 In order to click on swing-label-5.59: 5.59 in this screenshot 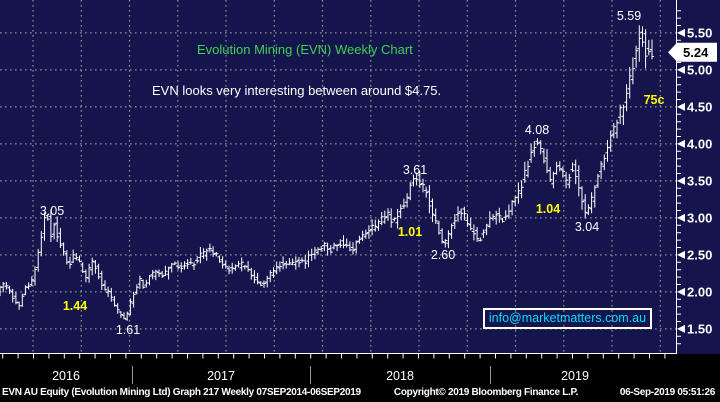, I will do `click(629, 16)`.